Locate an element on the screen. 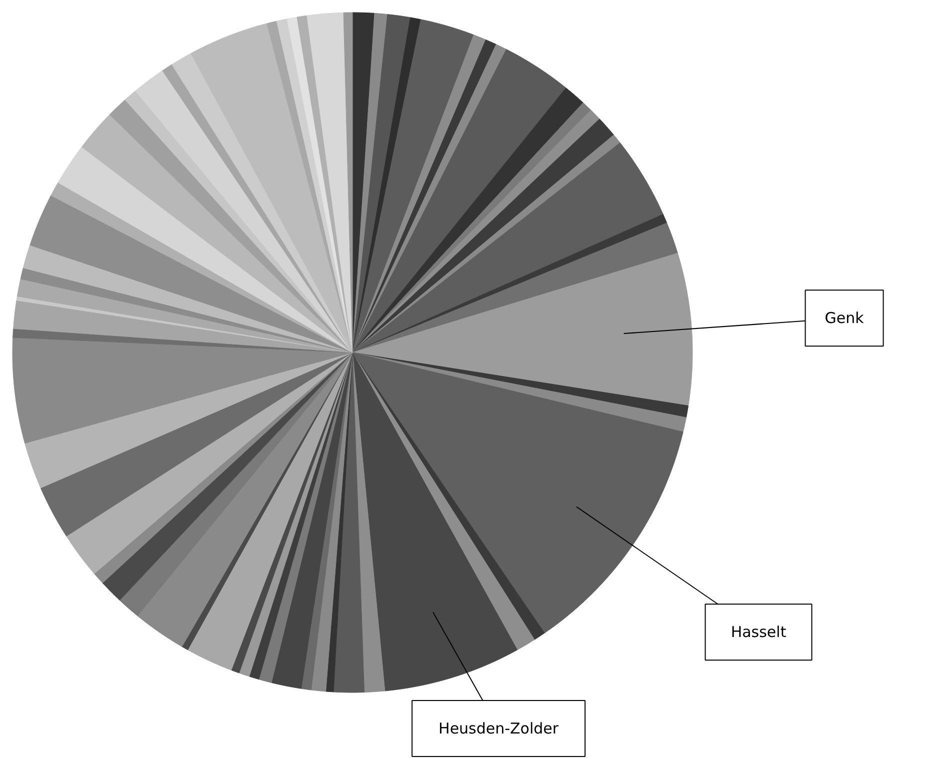 The height and width of the screenshot is (758, 945). slice-label: Hasselt is located at coordinates (758, 632).